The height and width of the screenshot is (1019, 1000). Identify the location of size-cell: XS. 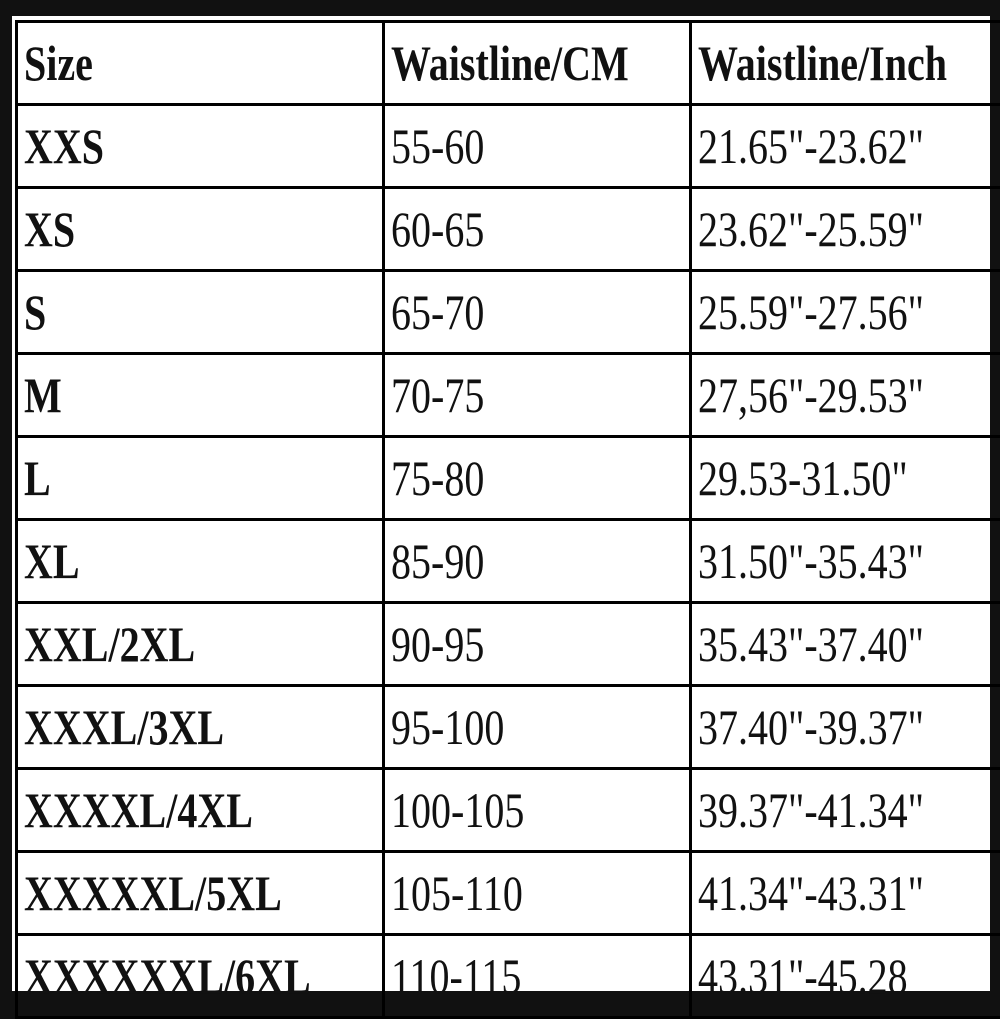
(200, 229).